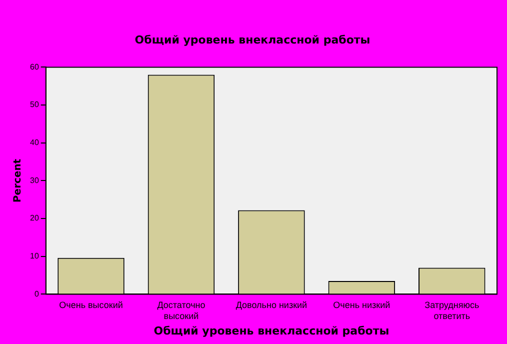 Image resolution: width=507 pixels, height=344 pixels. Describe the element at coordinates (452, 315) in the screenshot. I see `category-label: ответить` at that location.